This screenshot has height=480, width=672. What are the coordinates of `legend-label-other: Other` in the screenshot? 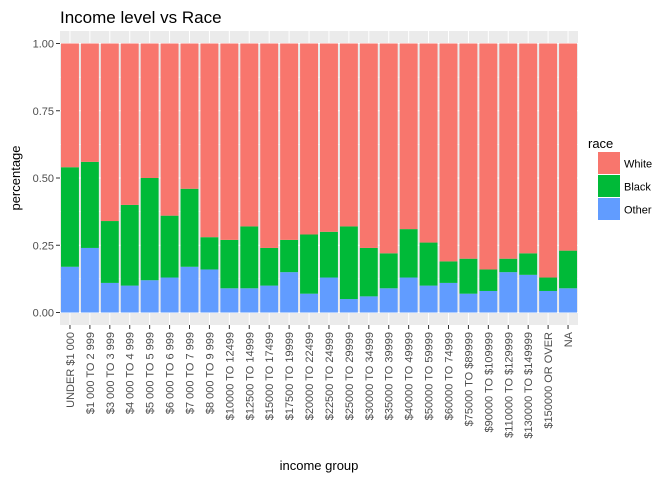 It's located at (638, 211).